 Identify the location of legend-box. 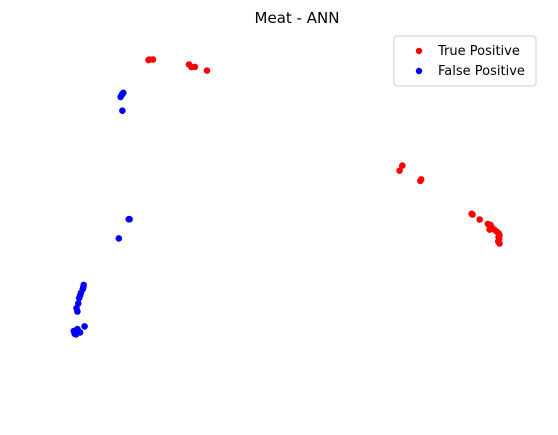
(465, 61).